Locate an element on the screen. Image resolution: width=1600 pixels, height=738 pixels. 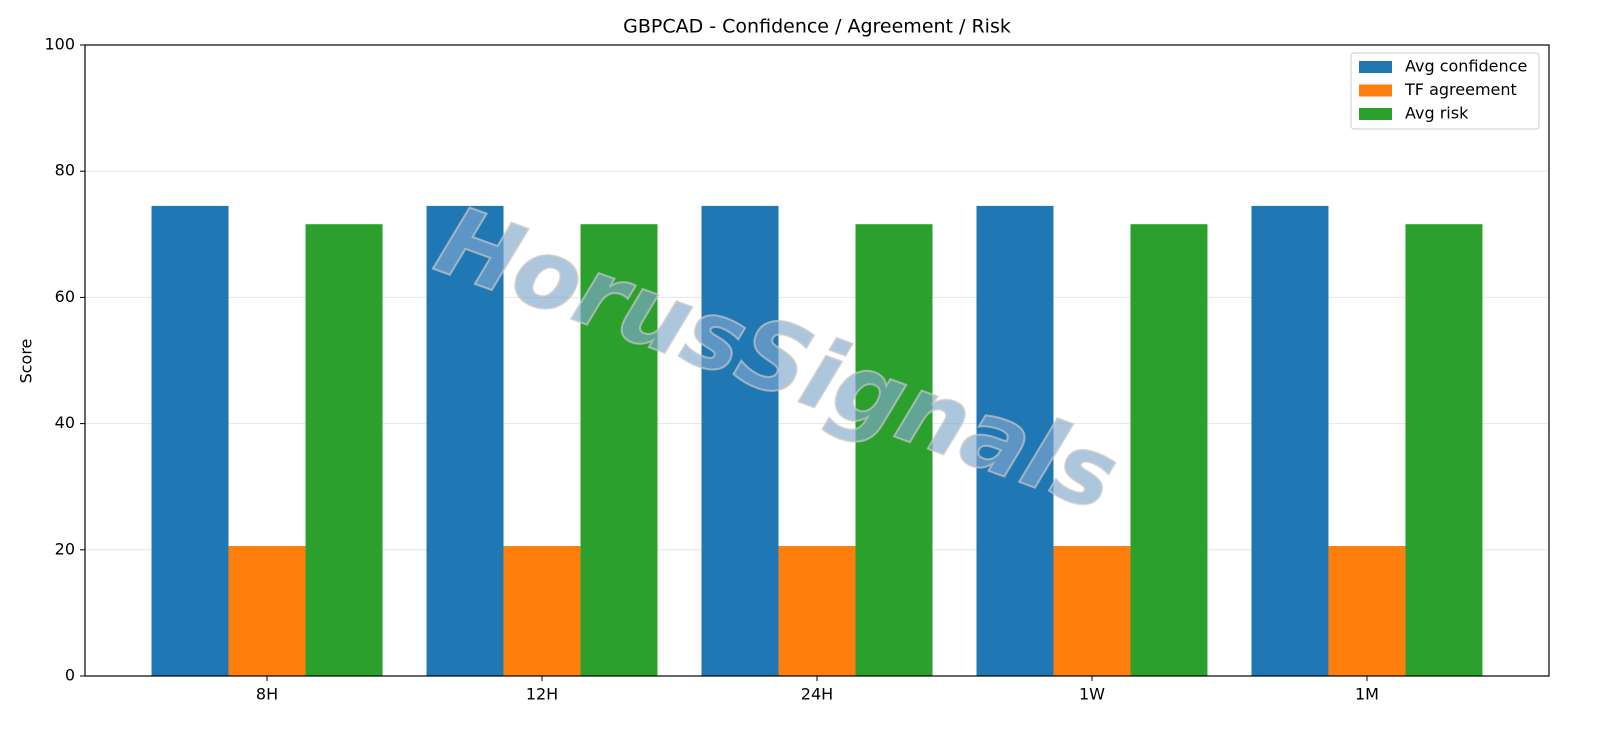
y-tick-label: 40 is located at coordinates (65, 422).